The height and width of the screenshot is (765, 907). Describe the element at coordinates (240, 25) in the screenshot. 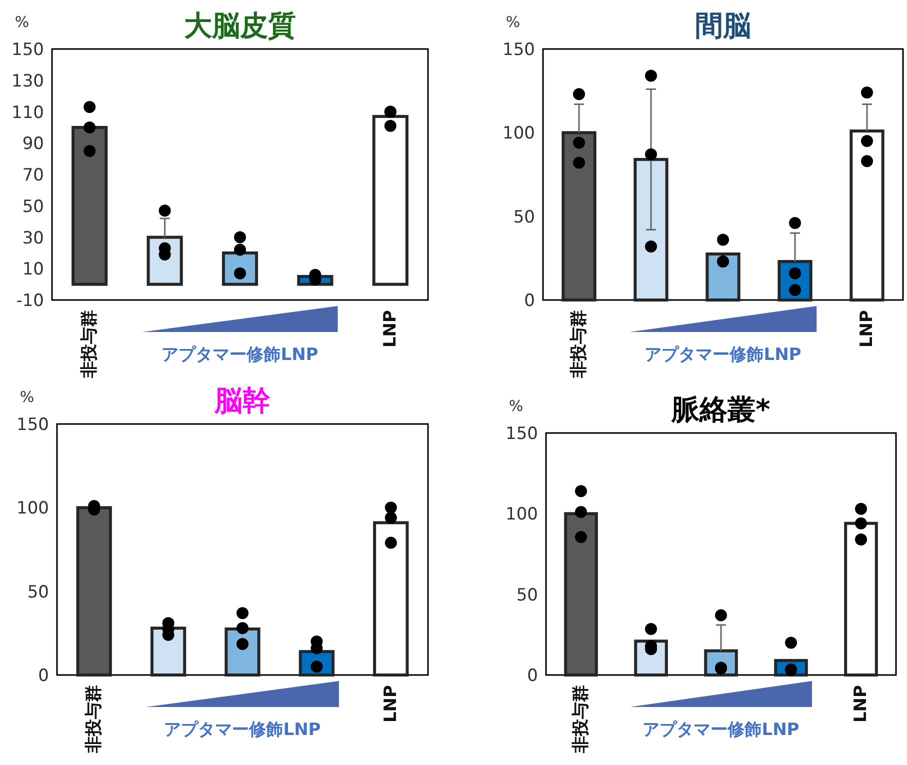

I see `chart-title: 大脳皮質` at that location.